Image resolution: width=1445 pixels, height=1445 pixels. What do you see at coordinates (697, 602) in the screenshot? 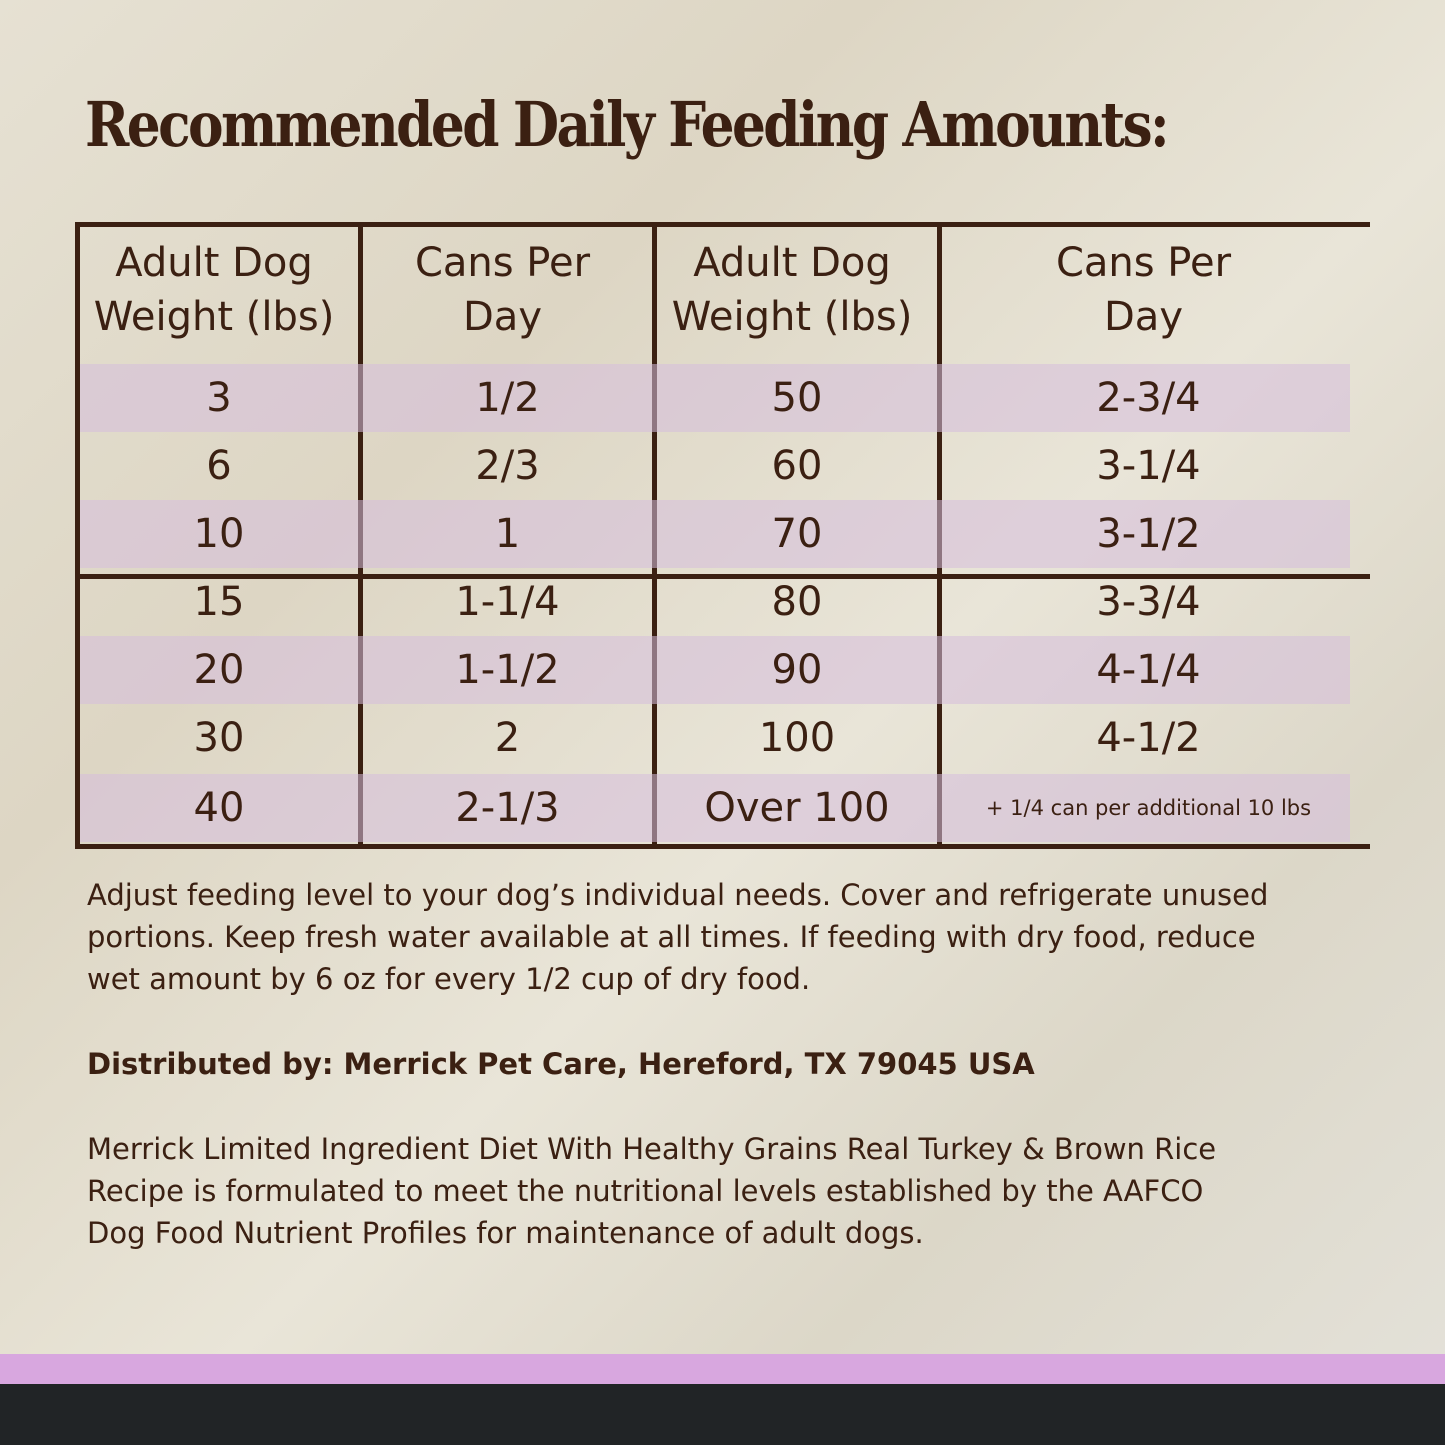
I see `table-row: 15 1-1/4 80 3-3/4` at bounding box center [697, 602].